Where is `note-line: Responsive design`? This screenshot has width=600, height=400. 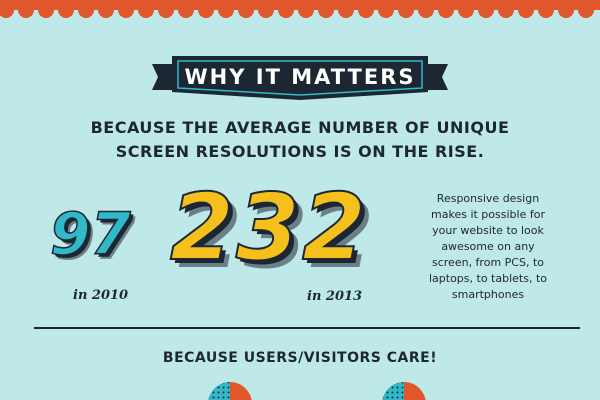
note-line: Responsive design is located at coordinates (488, 198).